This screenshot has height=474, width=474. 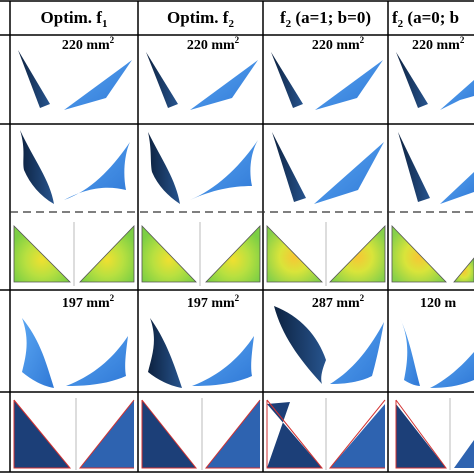 I want to click on leaflet-pair-c1r2, so click(x=75, y=167).